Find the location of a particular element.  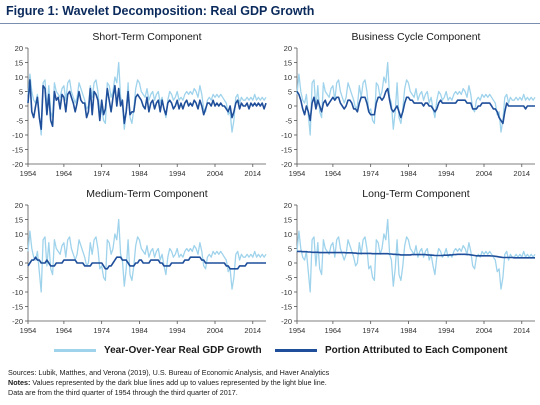

panel-title: Short-Term Component is located at coordinates (146, 37).